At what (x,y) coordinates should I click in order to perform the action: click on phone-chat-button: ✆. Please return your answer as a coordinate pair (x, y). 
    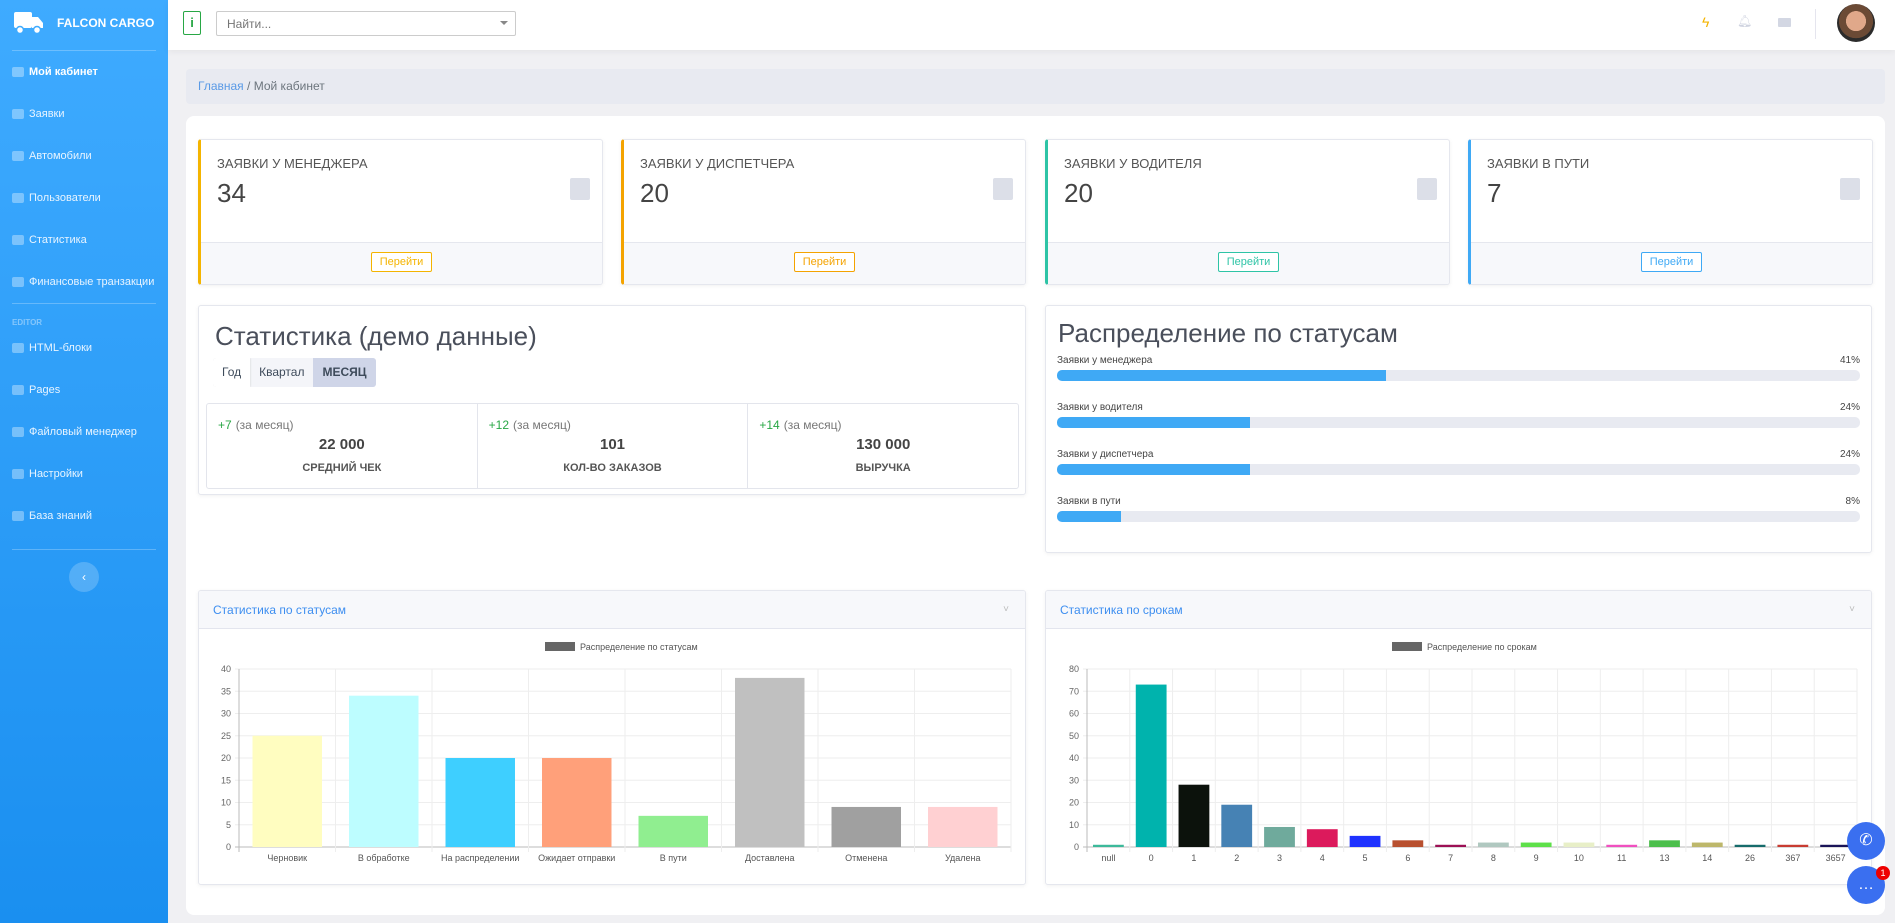
    Looking at the image, I should click on (1866, 841).